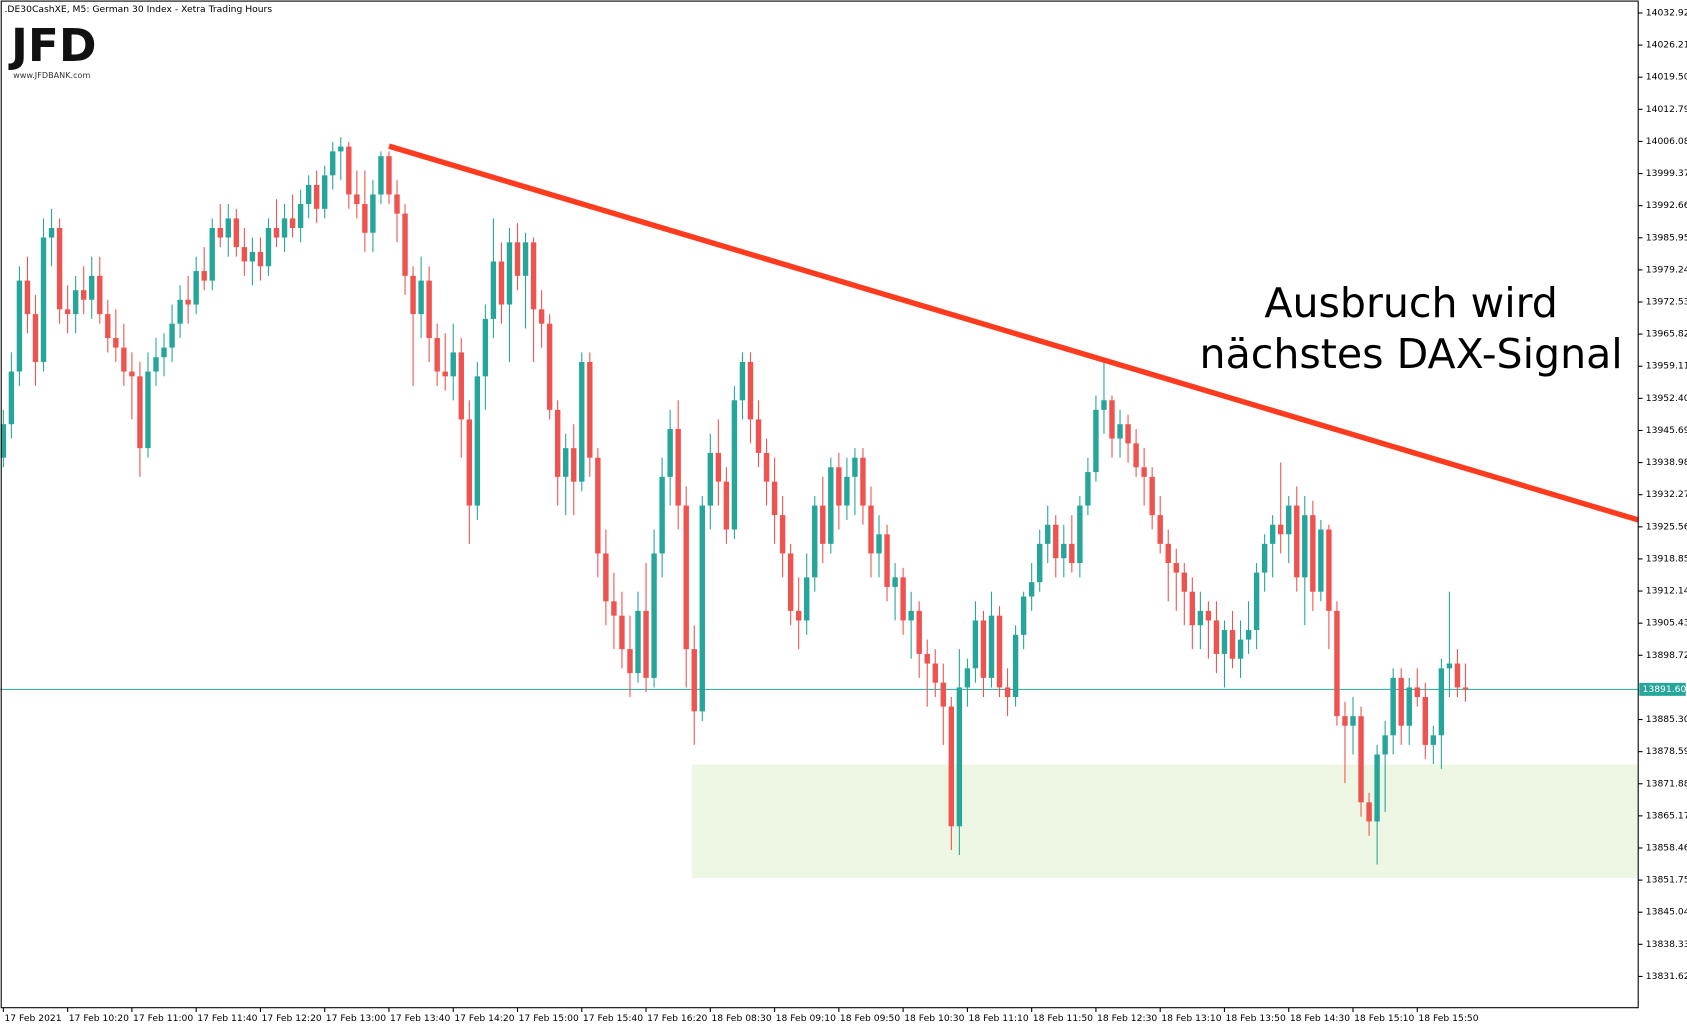  I want to click on y-tick-label: 13972.53, so click(1666, 302).